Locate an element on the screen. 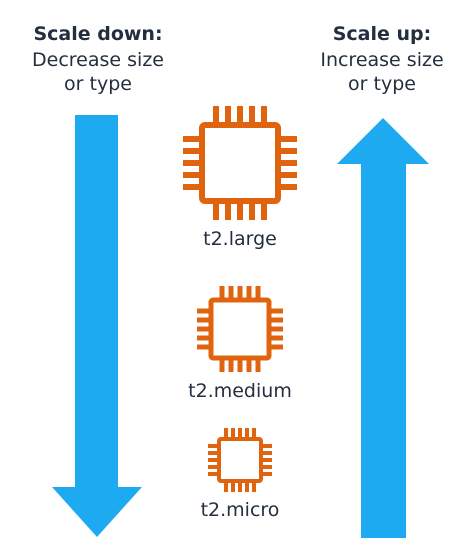  arrow-down-icon is located at coordinates (97, 326).